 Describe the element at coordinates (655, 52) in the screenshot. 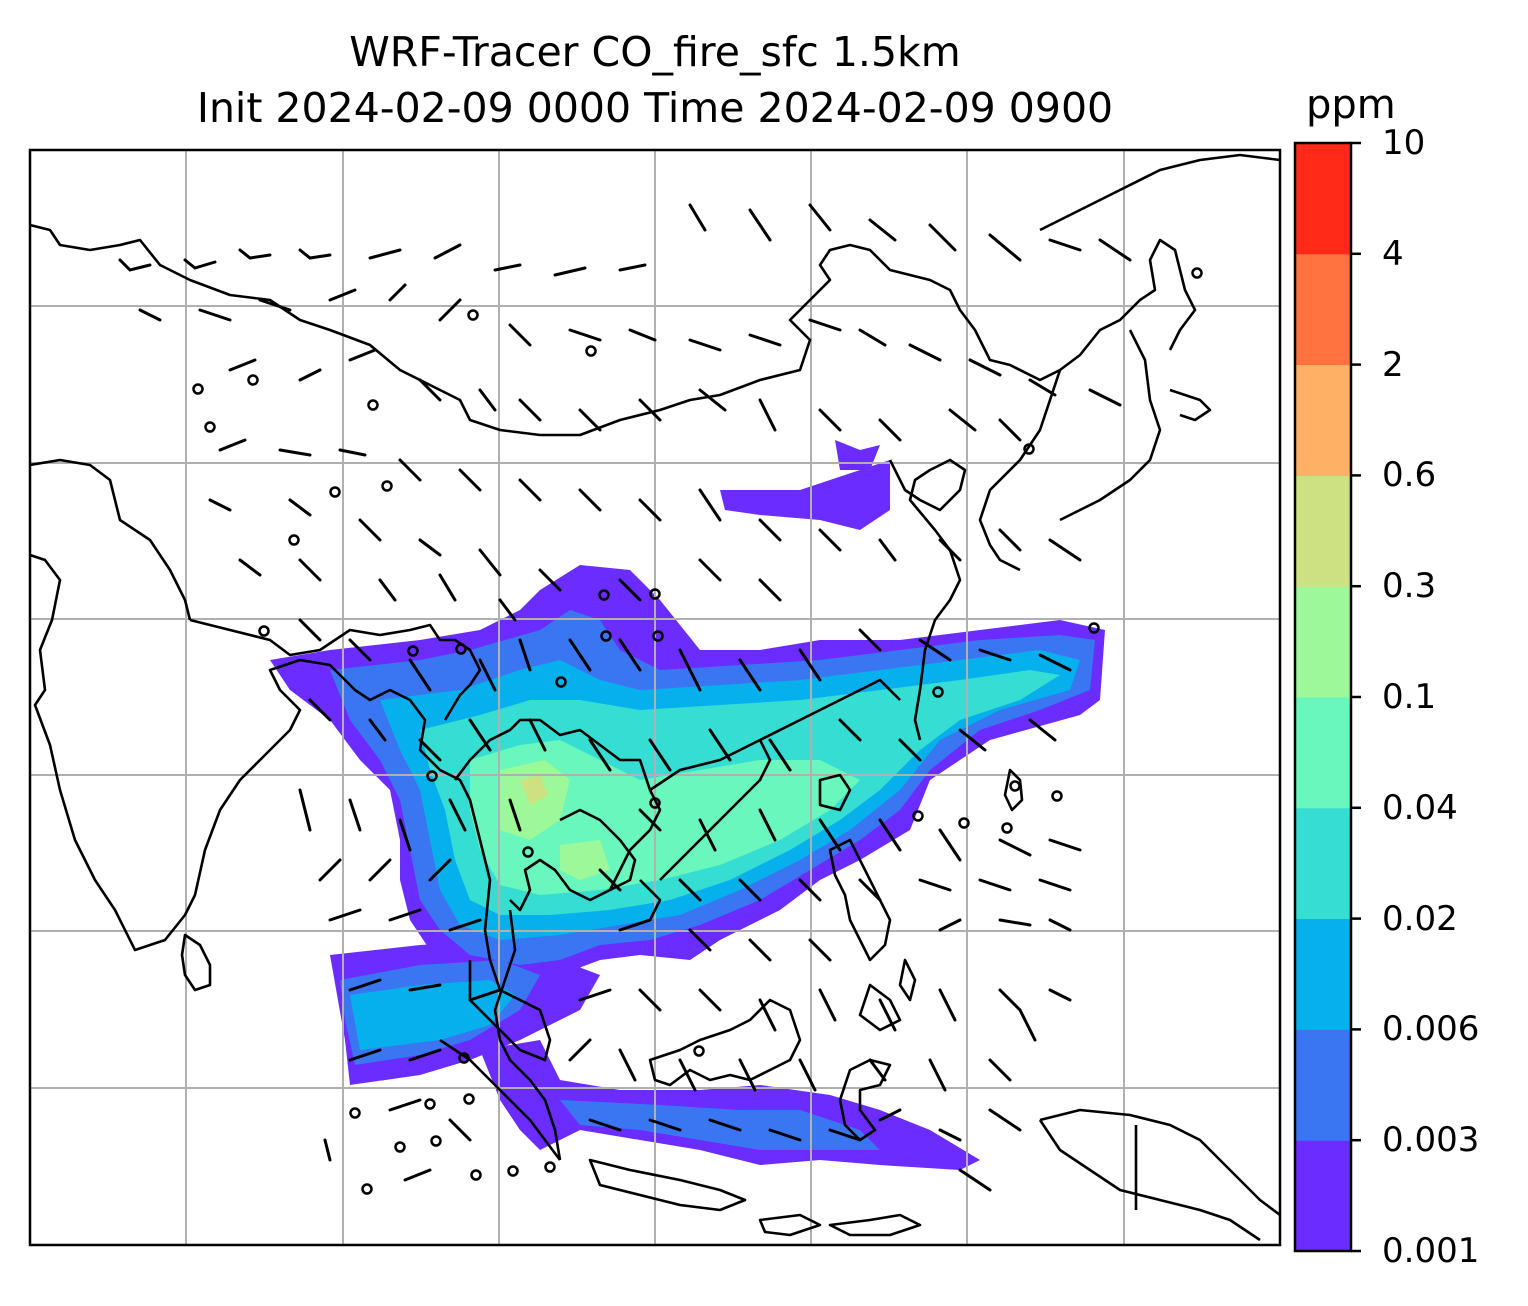

I see `map-title-line1: WRF-Tracer CO_fire_sfc 1.5km` at that location.